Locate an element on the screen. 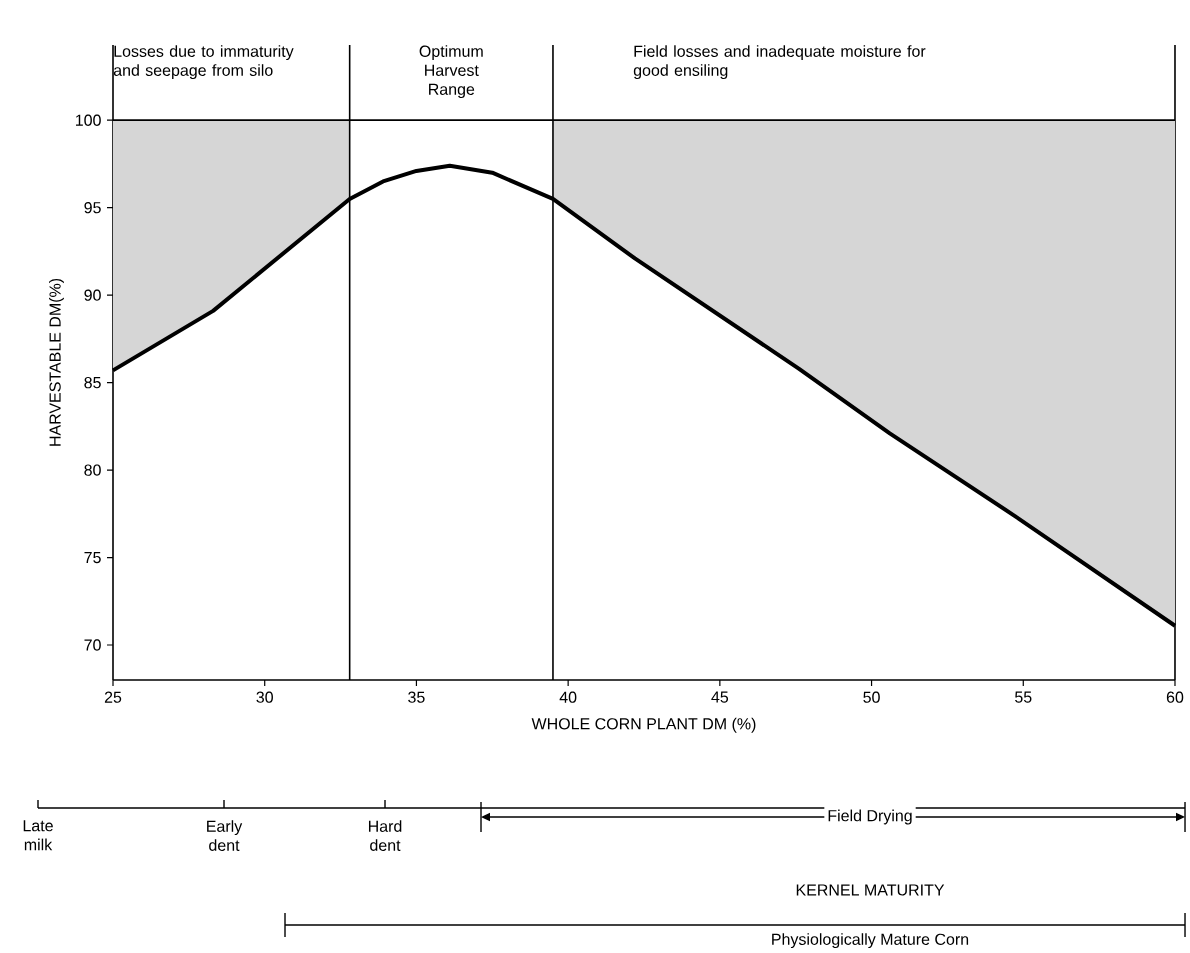 The height and width of the screenshot is (953, 1190). annotation: Field losses and inadequate moisture for good ensiling is located at coordinates (779, 62).